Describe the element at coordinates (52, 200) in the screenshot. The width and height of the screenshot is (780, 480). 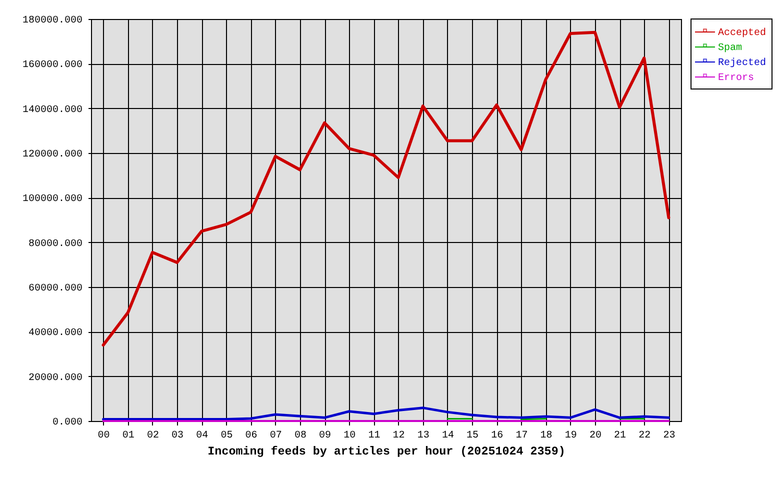
I see `y-tick-label: 100000.000` at that location.